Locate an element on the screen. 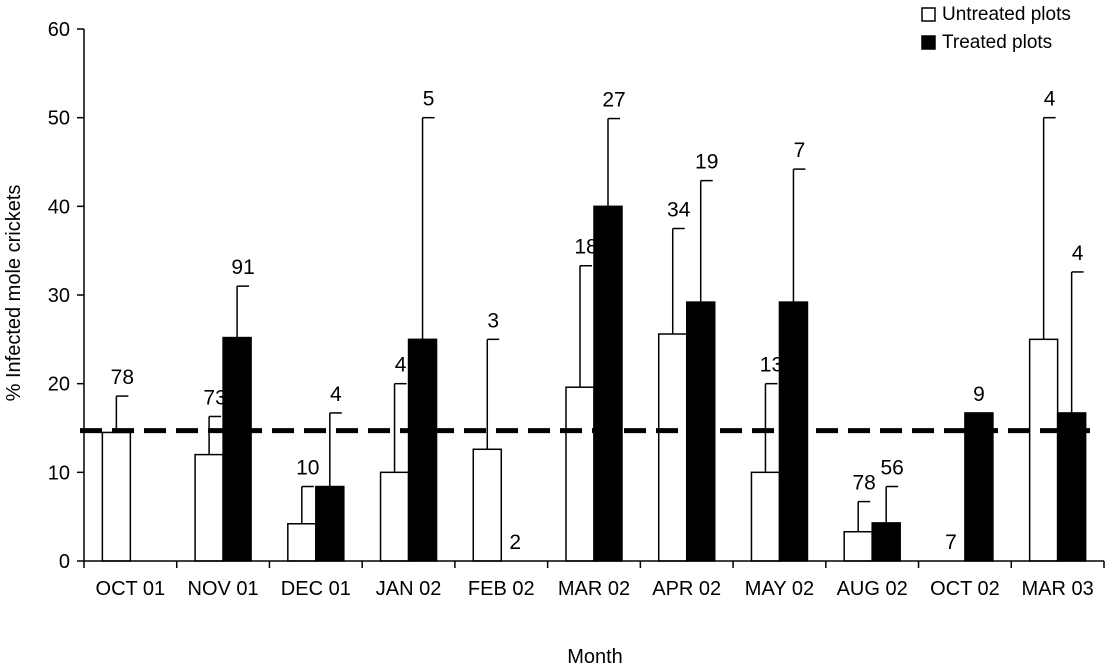 This screenshot has width=1117, height=671. y-tick-label: 50 is located at coordinates (59, 119).